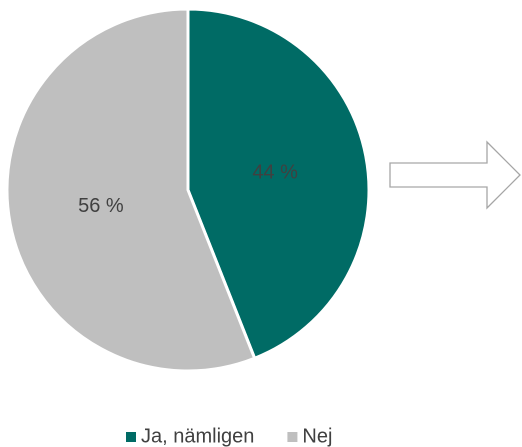 This screenshot has height=447, width=522. Describe the element at coordinates (317, 436) in the screenshot. I see `legend-label: Nej` at that location.